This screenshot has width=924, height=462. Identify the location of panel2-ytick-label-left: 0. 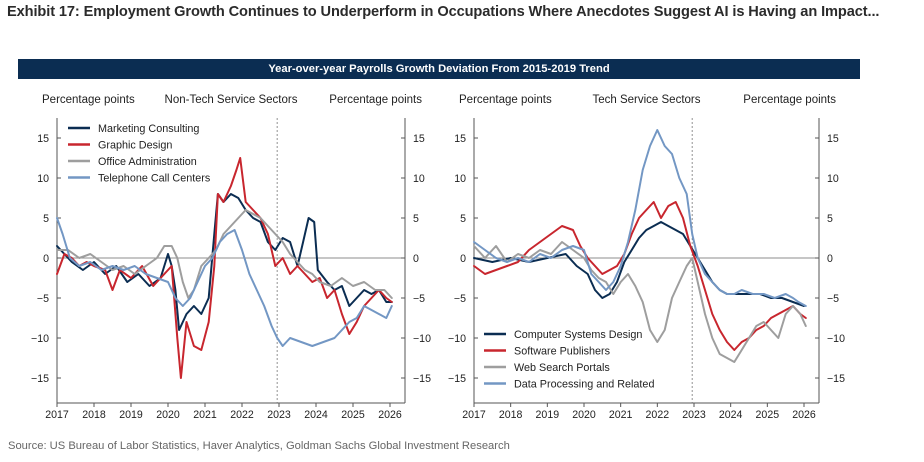
(463, 259).